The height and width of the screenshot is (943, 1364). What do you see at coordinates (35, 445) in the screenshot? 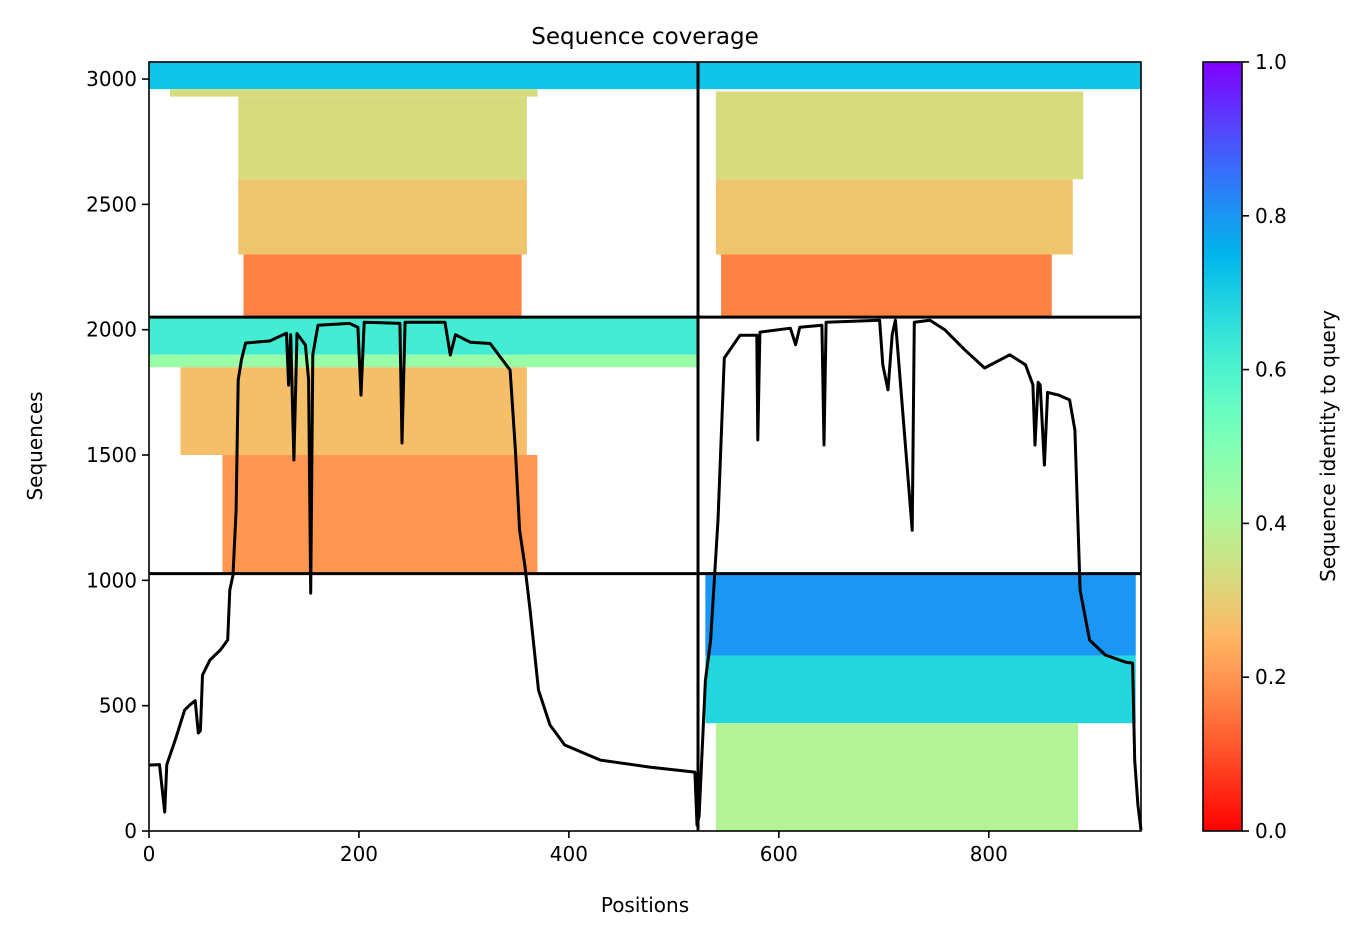
I see `y-axis-label: Sequences` at bounding box center [35, 445].